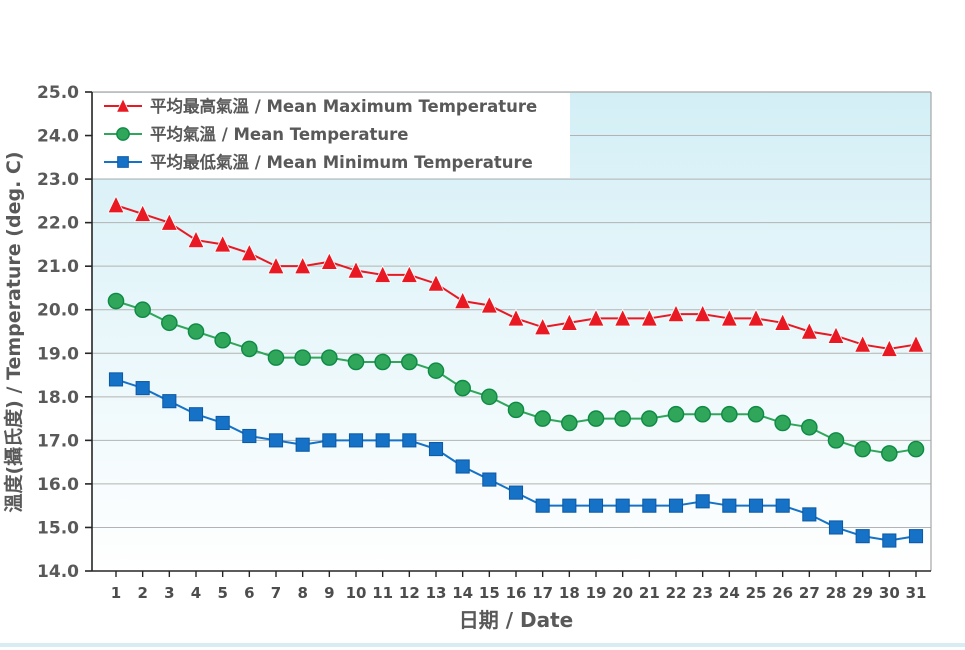 This screenshot has width=965, height=650. Describe the element at coordinates (249, 593) in the screenshot. I see `x-tick-label: 6` at that location.